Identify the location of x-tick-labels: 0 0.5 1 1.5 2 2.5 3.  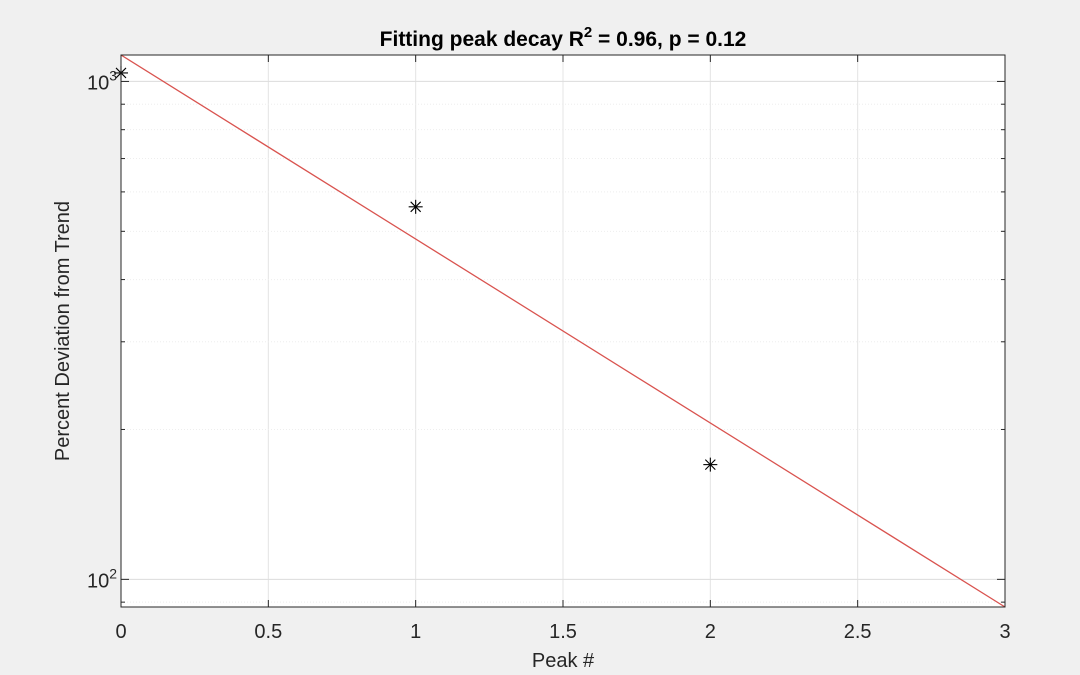
(562, 632).